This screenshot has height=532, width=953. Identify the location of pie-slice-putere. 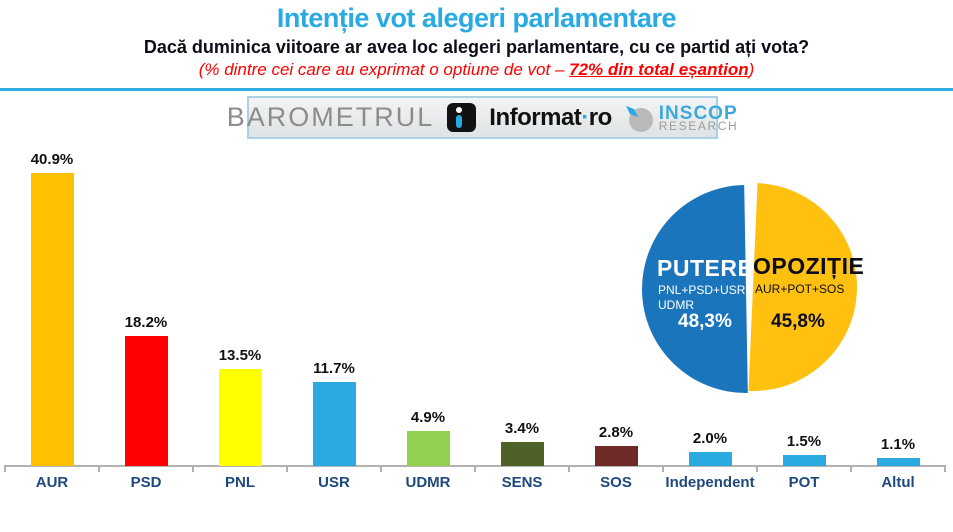
(695, 289).